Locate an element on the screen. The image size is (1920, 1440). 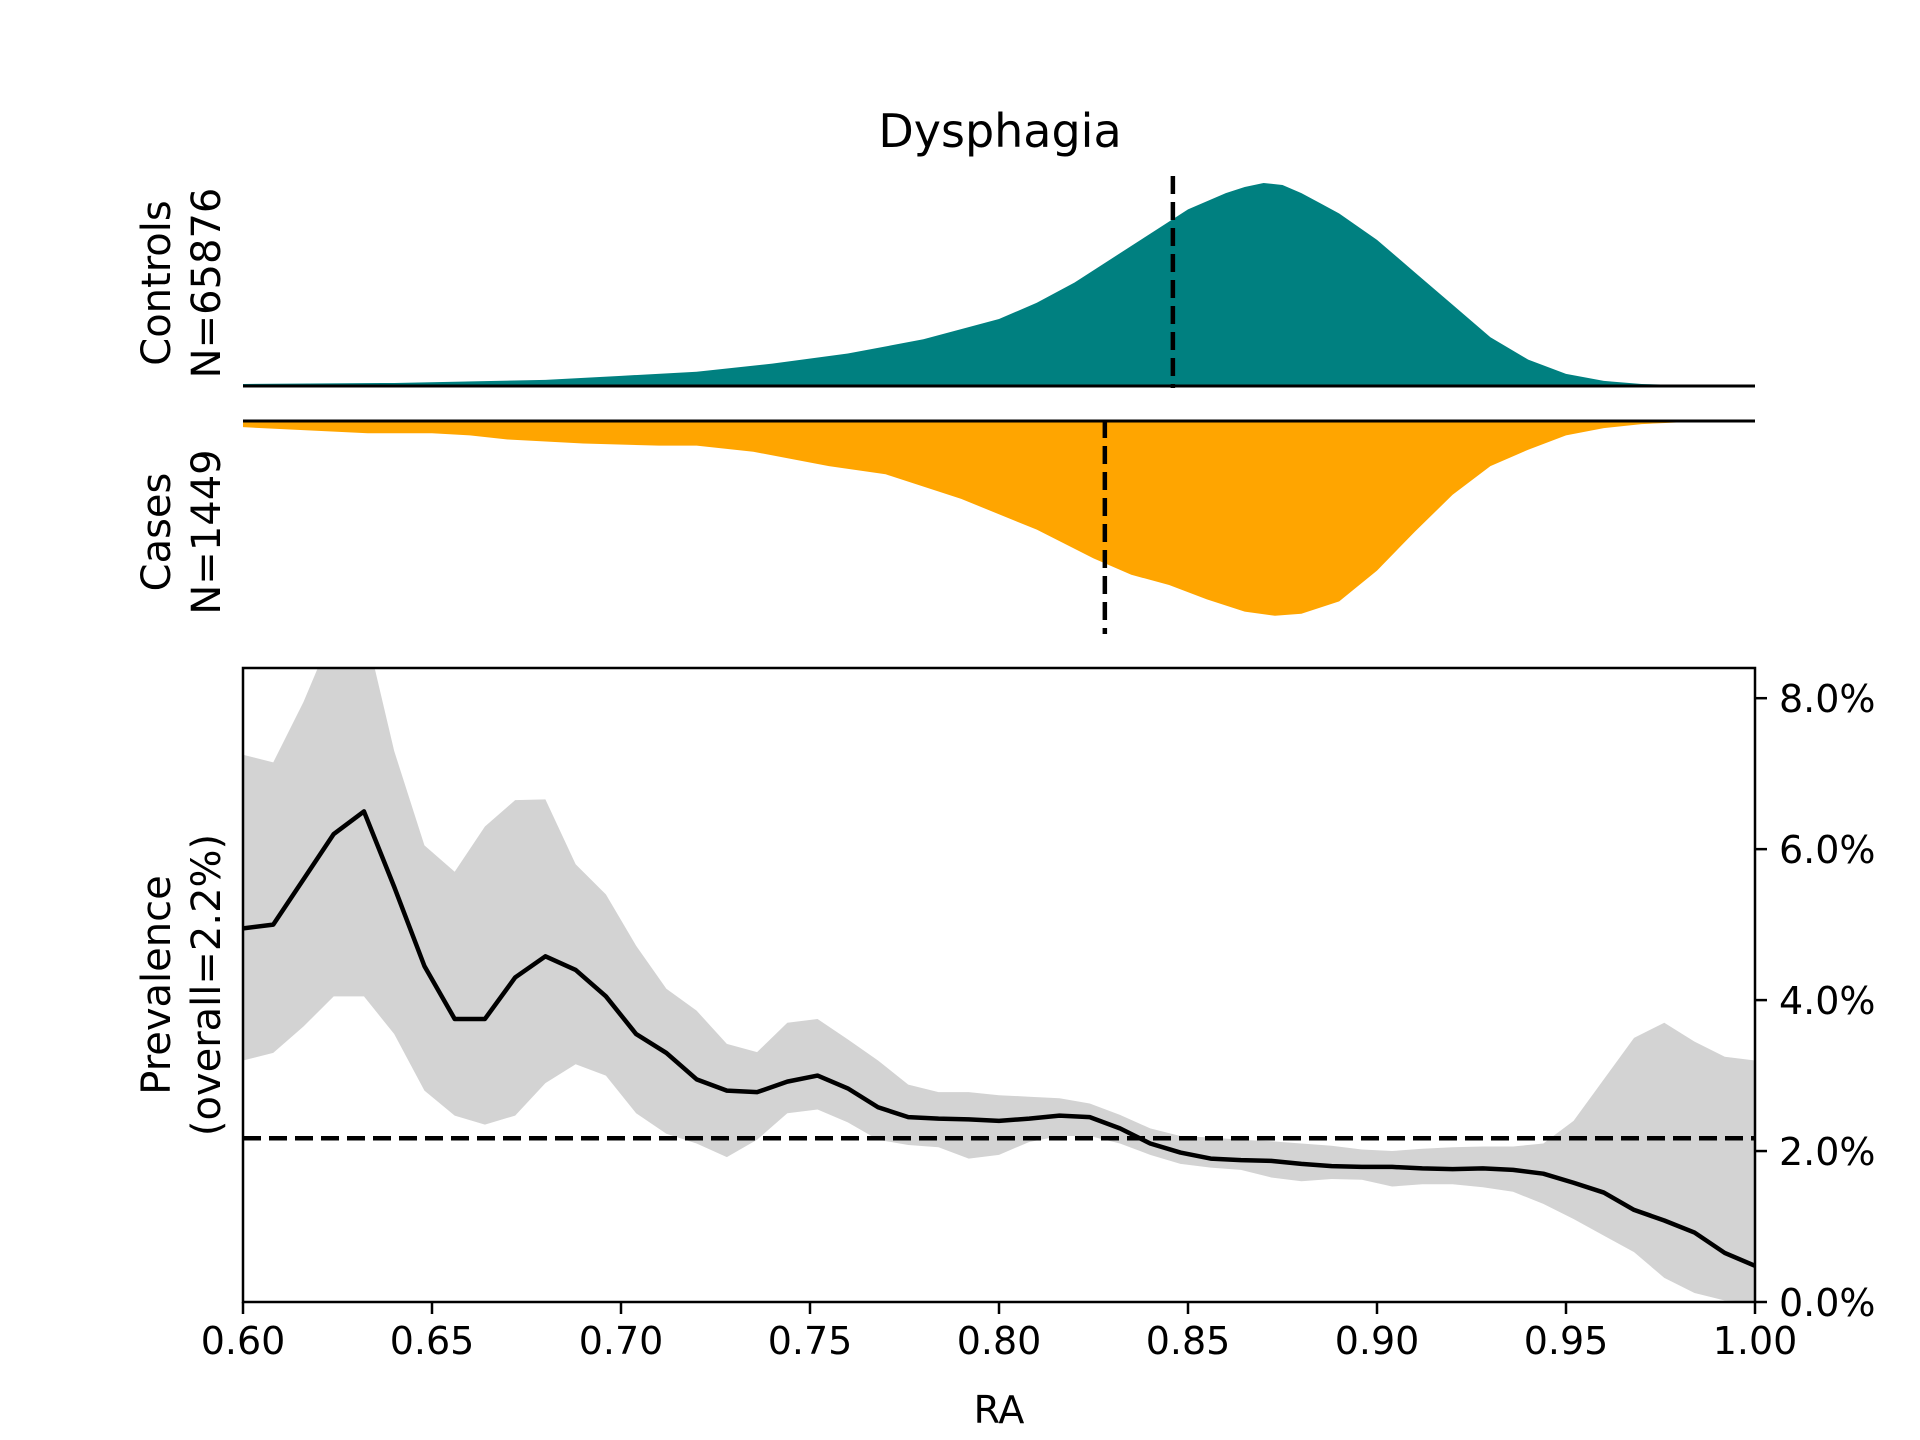
y-tick-label: 0.0% is located at coordinates (1827, 1303).